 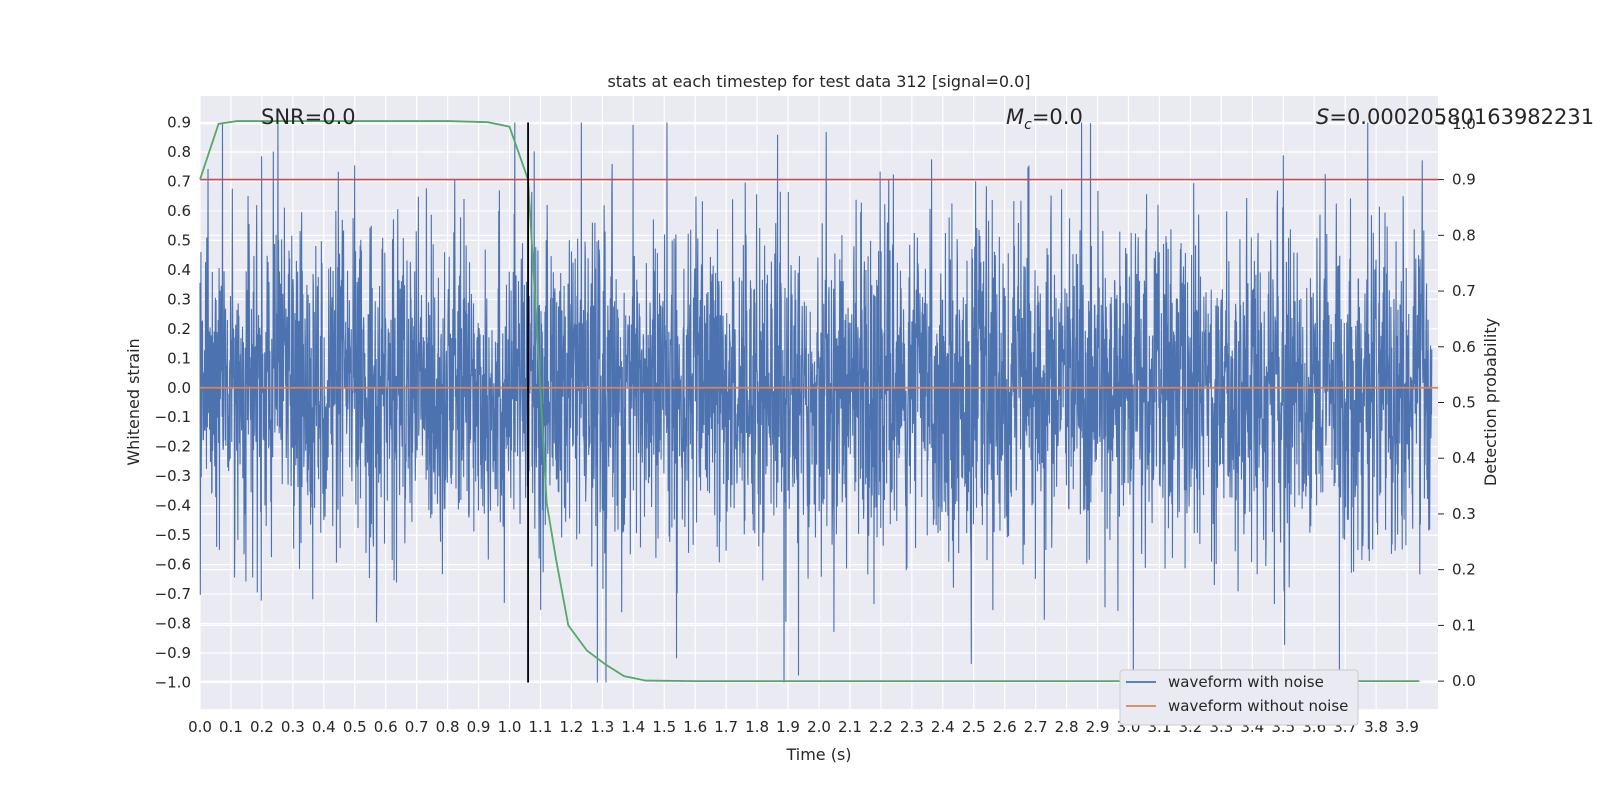 What do you see at coordinates (1464, 347) in the screenshot?
I see `y2-tick-label: 0.6` at bounding box center [1464, 347].